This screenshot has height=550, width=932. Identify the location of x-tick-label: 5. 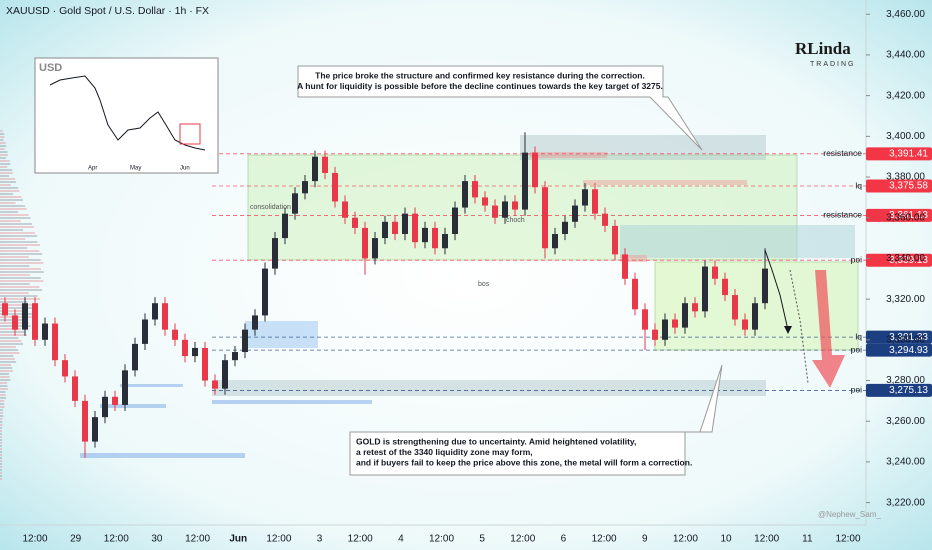
(482, 539).